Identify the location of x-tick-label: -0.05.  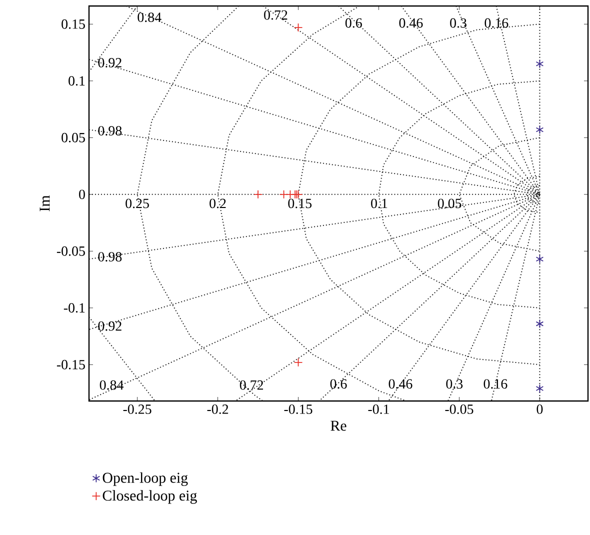
(459, 409).